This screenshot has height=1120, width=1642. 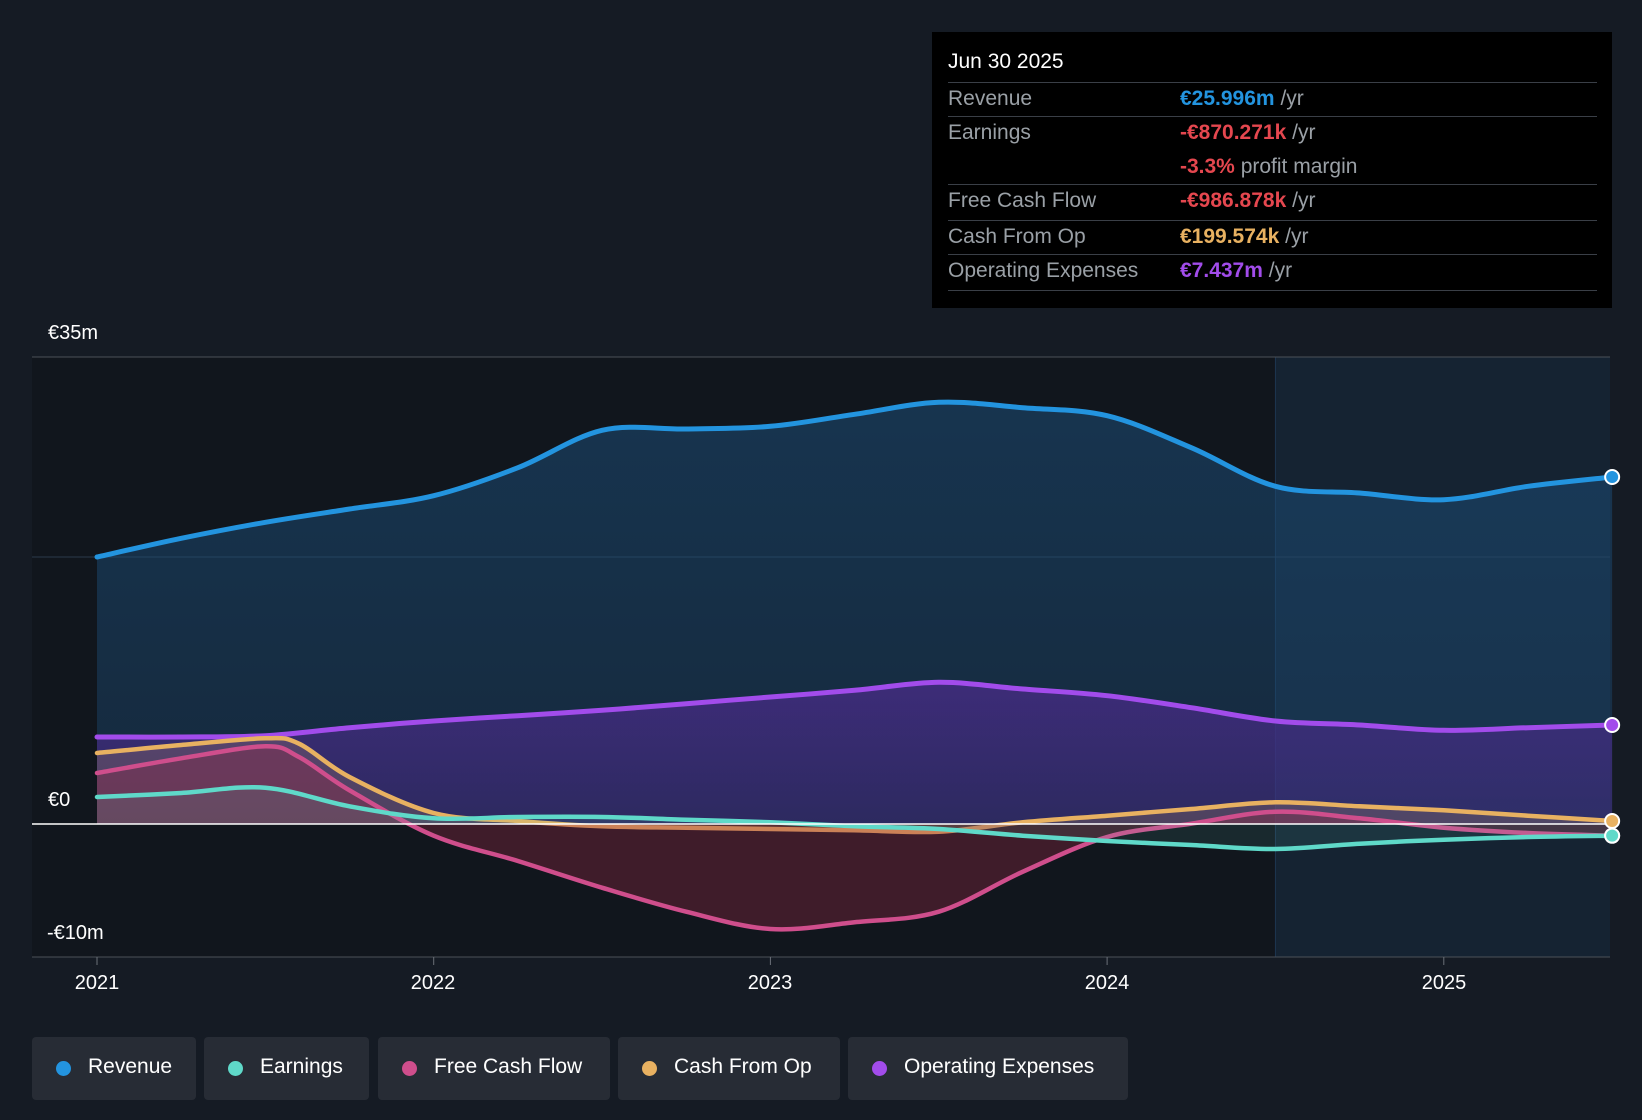 I want to click on x-tick-label-2023: 2023, so click(x=770, y=983).